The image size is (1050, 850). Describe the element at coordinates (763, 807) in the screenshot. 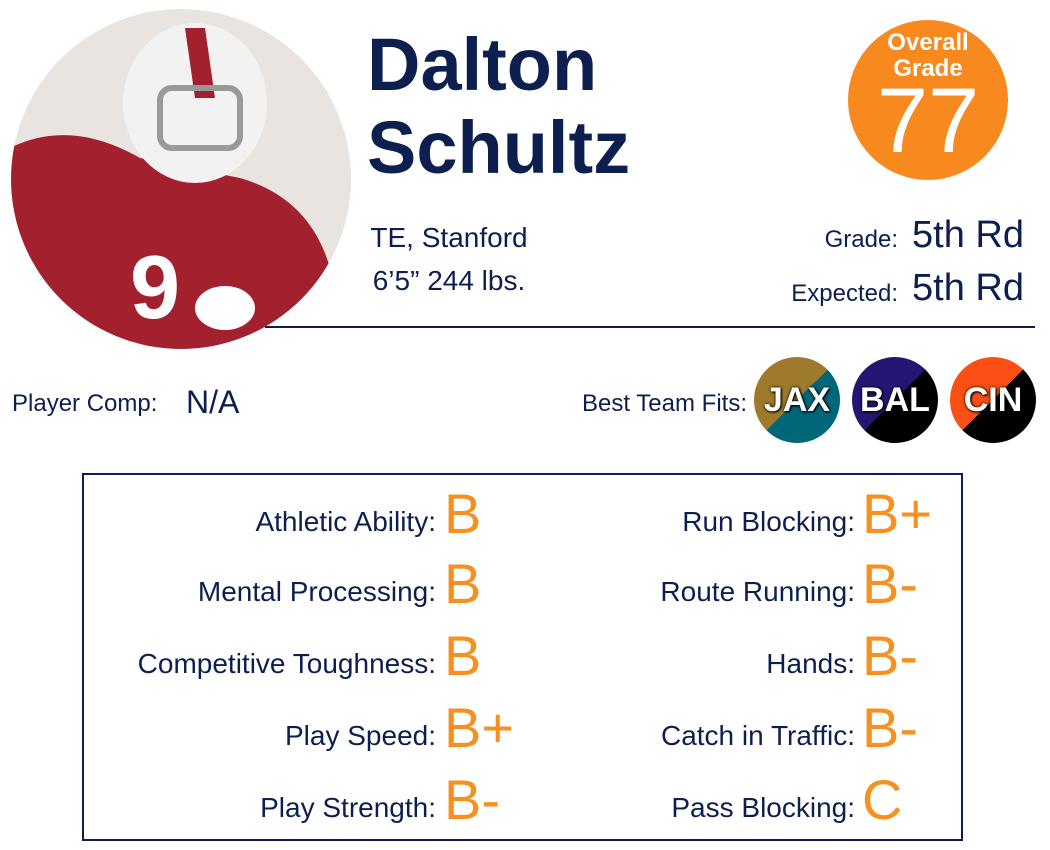

I see `grade-label: Pass Blocking:` at that location.